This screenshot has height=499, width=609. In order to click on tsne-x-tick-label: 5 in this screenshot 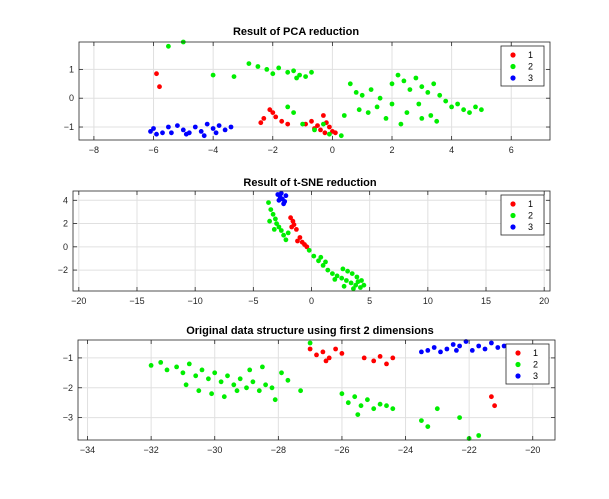, I will do `click(369, 301)`.